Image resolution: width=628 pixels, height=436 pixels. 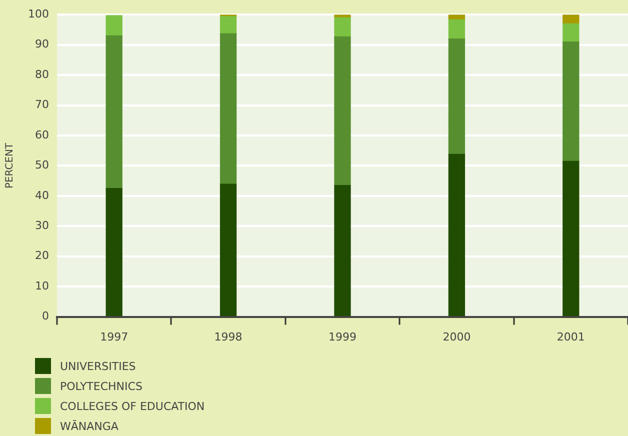 What do you see at coordinates (101, 386) in the screenshot?
I see `legend-label: POLYTECHNICS` at bounding box center [101, 386].